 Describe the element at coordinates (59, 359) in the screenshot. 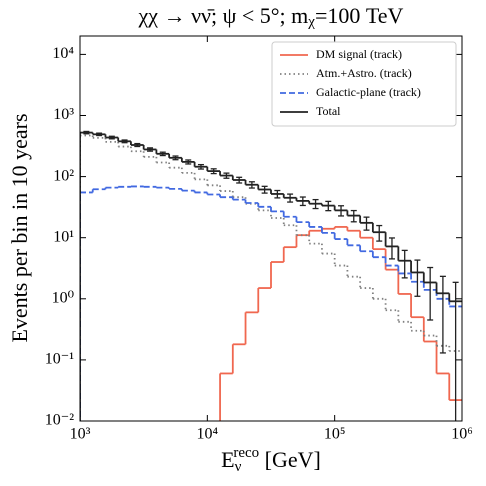

I see `y-tick-label: 10⁻¹` at that location.